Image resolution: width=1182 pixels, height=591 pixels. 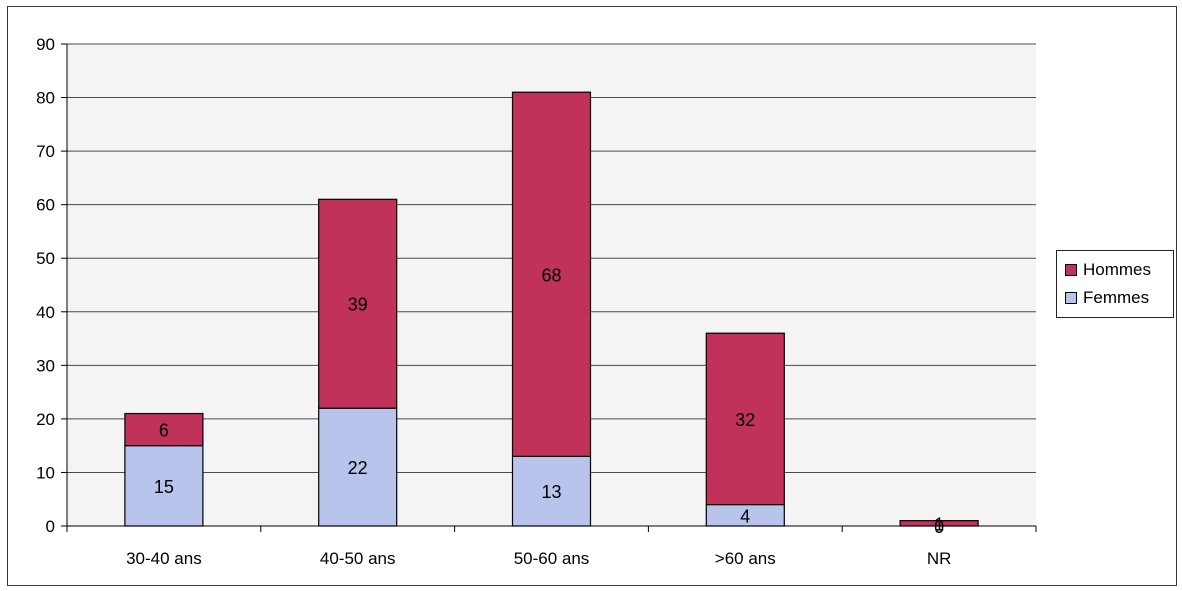 What do you see at coordinates (45, 419) in the screenshot?
I see `y-tick-label: 20` at bounding box center [45, 419].